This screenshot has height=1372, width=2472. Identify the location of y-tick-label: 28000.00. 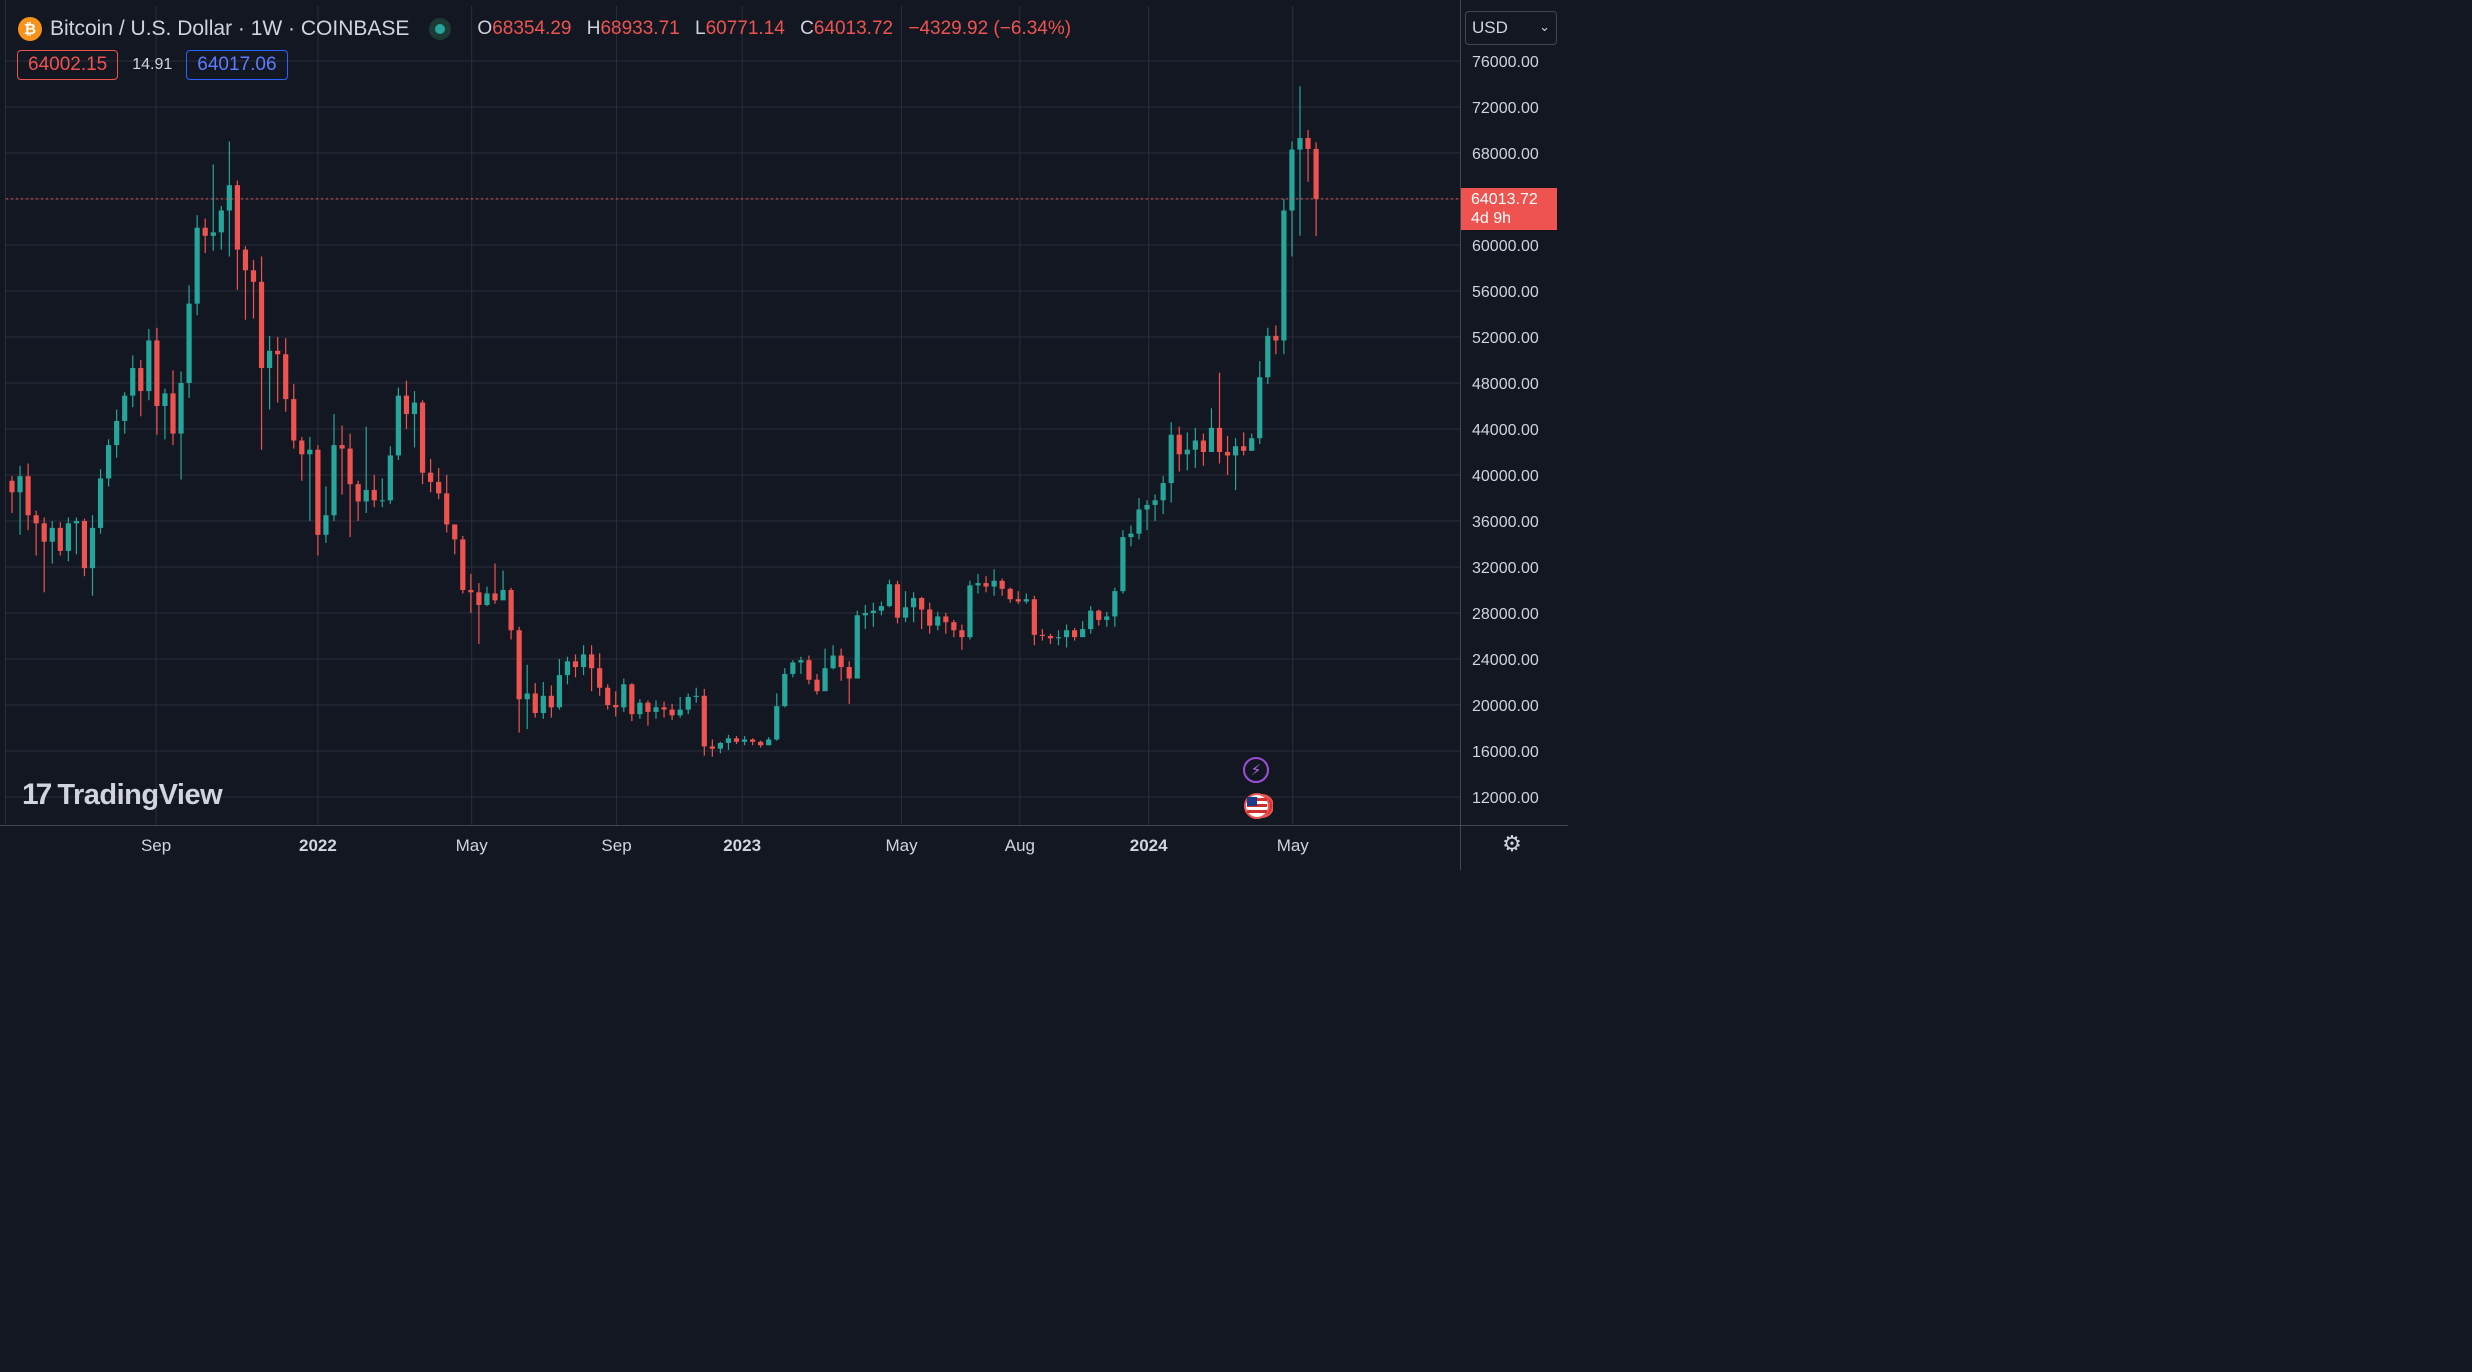
(1505, 614).